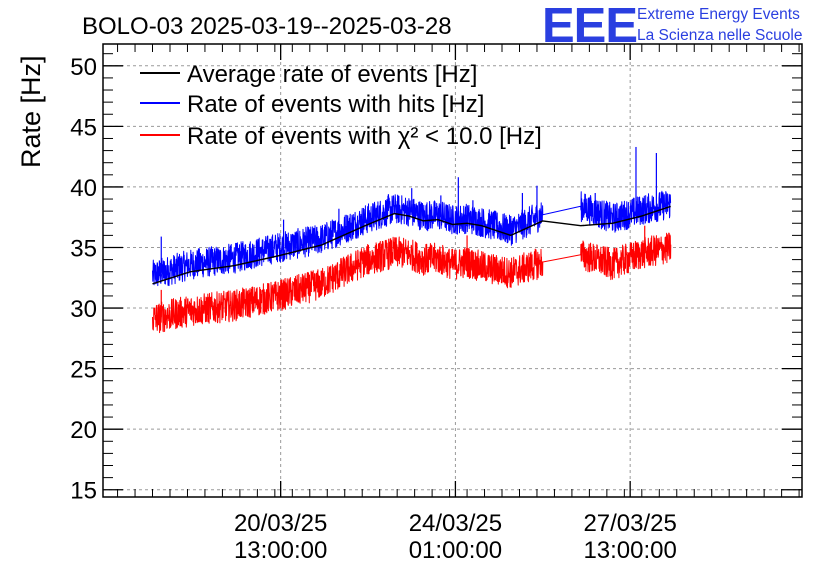 The image size is (836, 572). What do you see at coordinates (83, 370) in the screenshot?
I see `y-tick-label: 25` at bounding box center [83, 370].